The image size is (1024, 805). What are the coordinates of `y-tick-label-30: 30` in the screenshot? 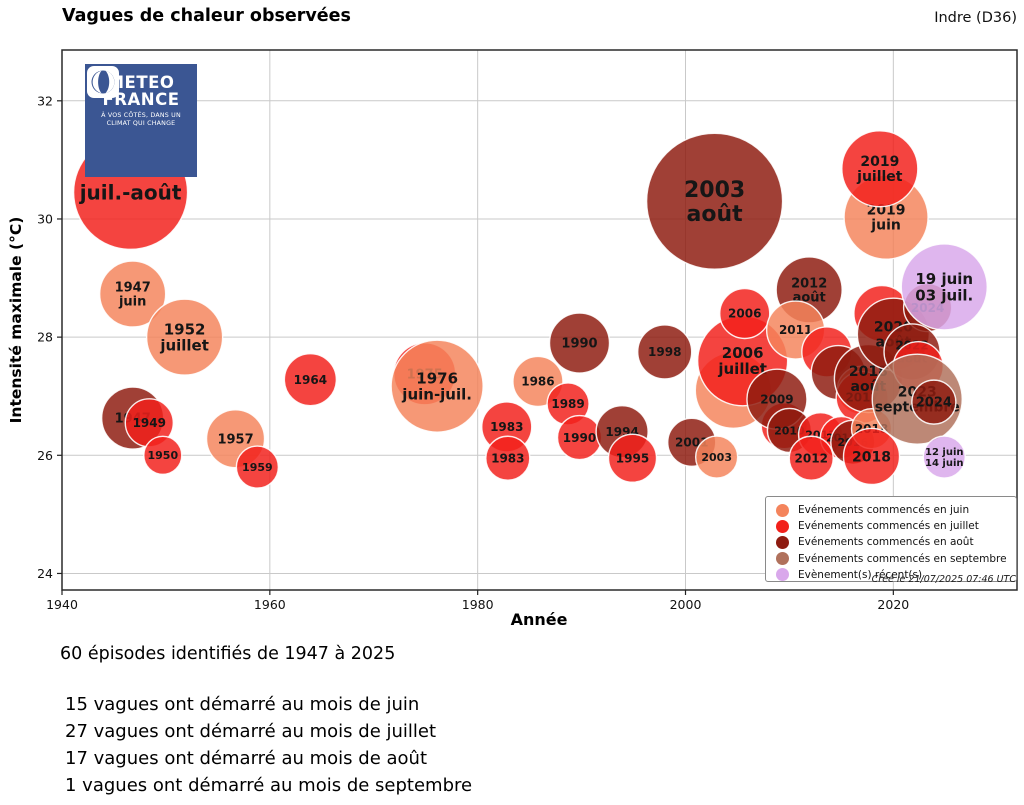 It's located at (45, 218).